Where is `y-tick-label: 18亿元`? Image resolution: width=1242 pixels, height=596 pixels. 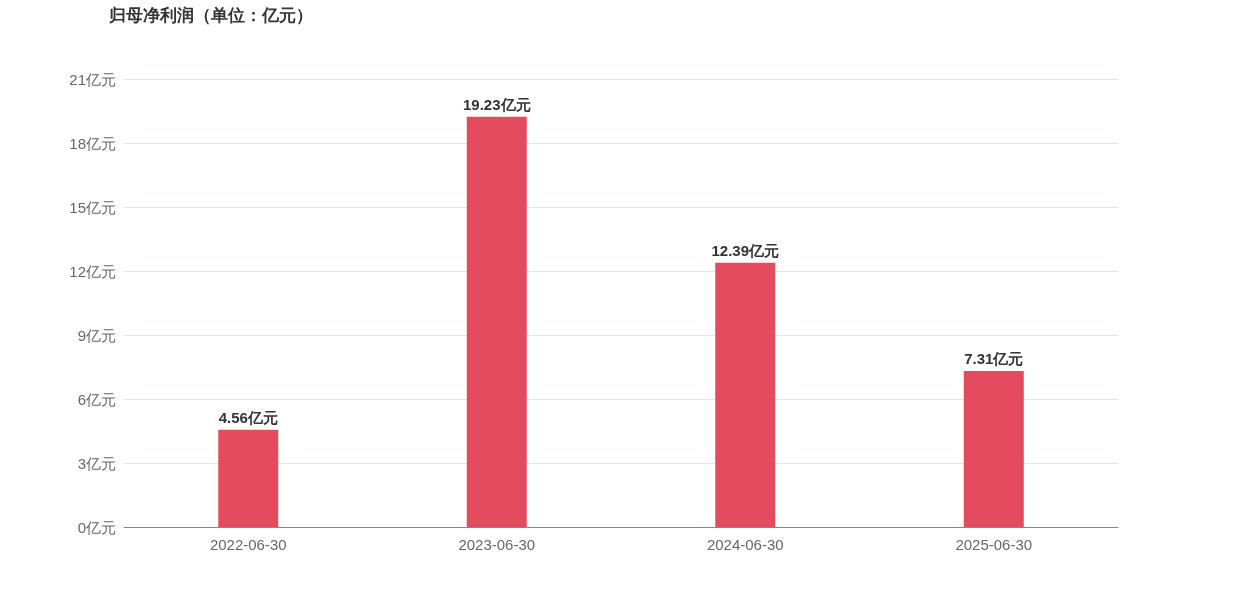 y-tick-label: 18亿元 is located at coordinates (92, 143).